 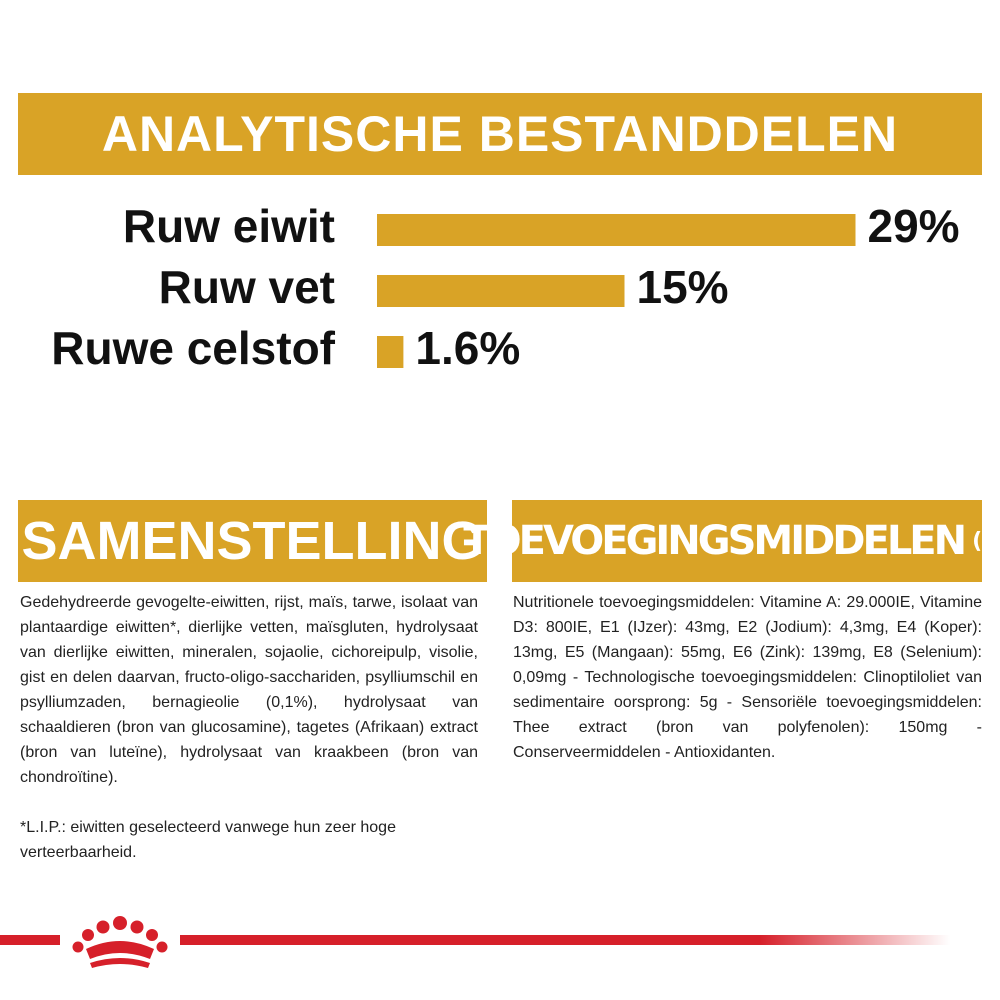 I want to click on value-label: 1.6%, so click(x=467, y=348).